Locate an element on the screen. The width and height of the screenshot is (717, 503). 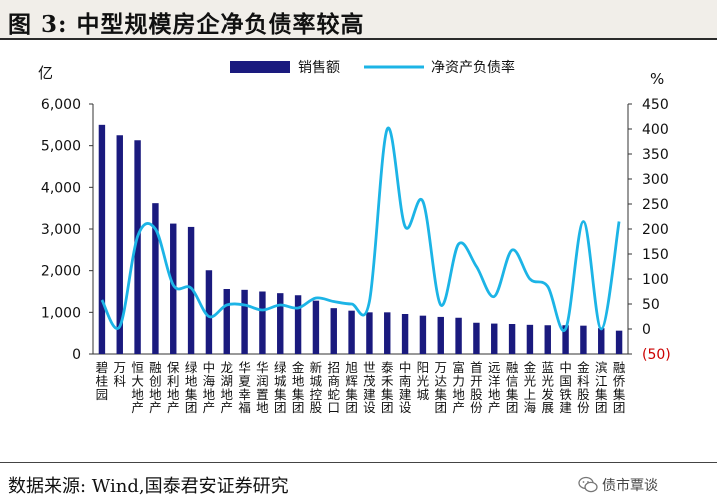
x-tick-label: 万科 is located at coordinates (119, 374).